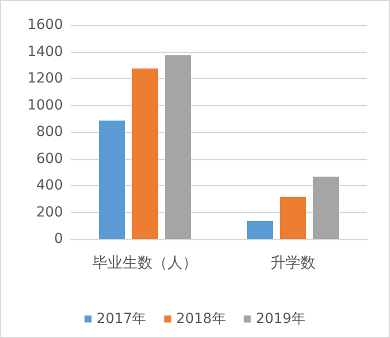 The height and width of the screenshot is (338, 390). I want to click on x-tick-label: 毕业生数（人）, so click(145, 263).